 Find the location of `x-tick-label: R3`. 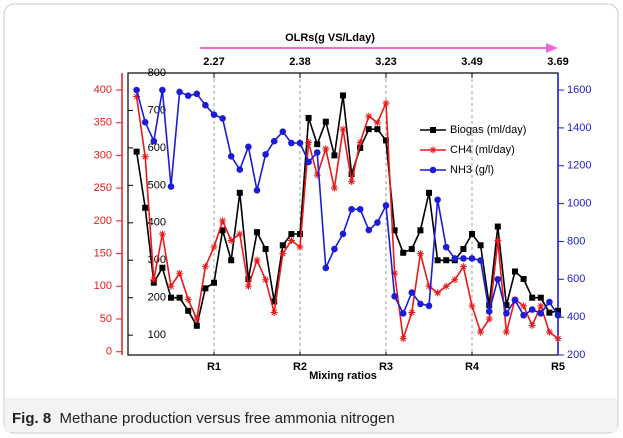

x-tick-label: R3 is located at coordinates (386, 367).